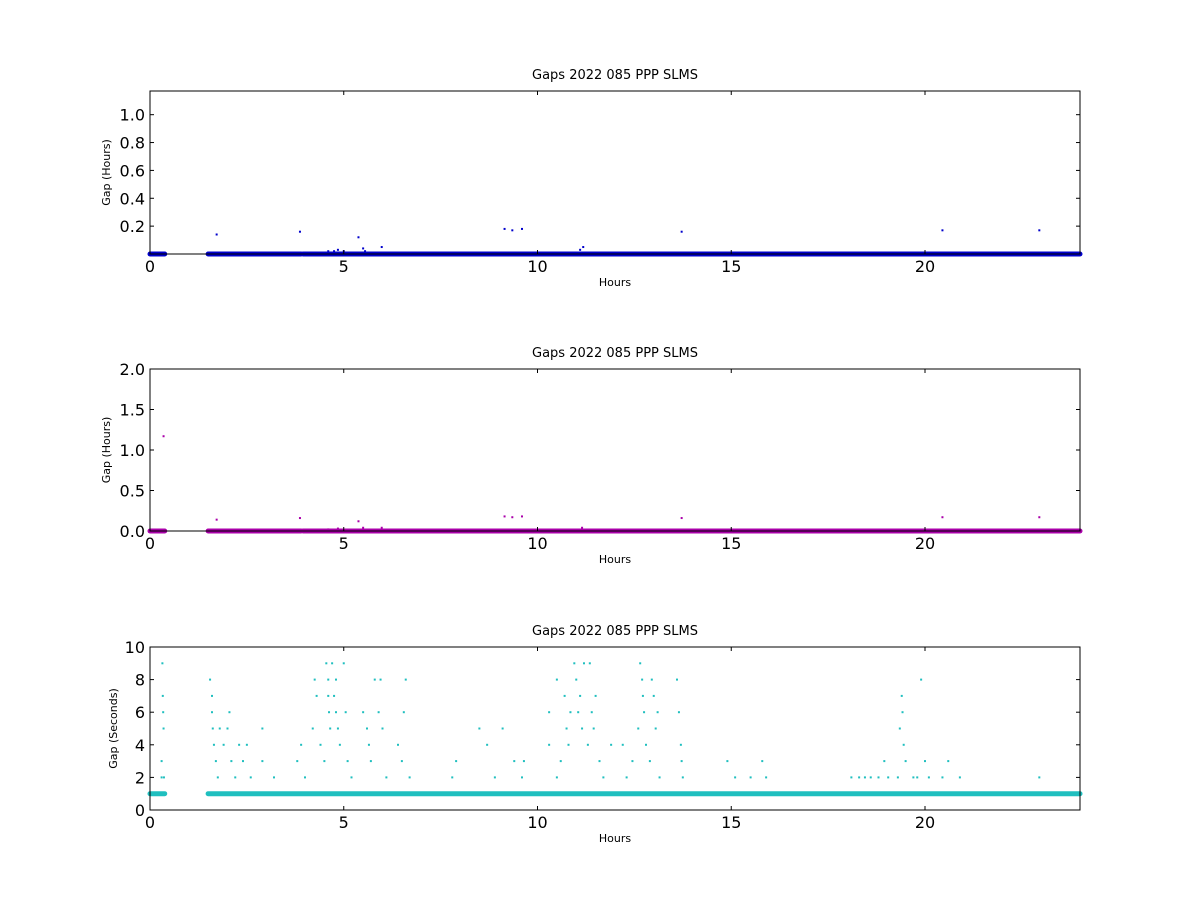 The height and width of the screenshot is (900, 1200). Describe the element at coordinates (140, 712) in the screenshot. I see `y-tick-label: 6` at that location.